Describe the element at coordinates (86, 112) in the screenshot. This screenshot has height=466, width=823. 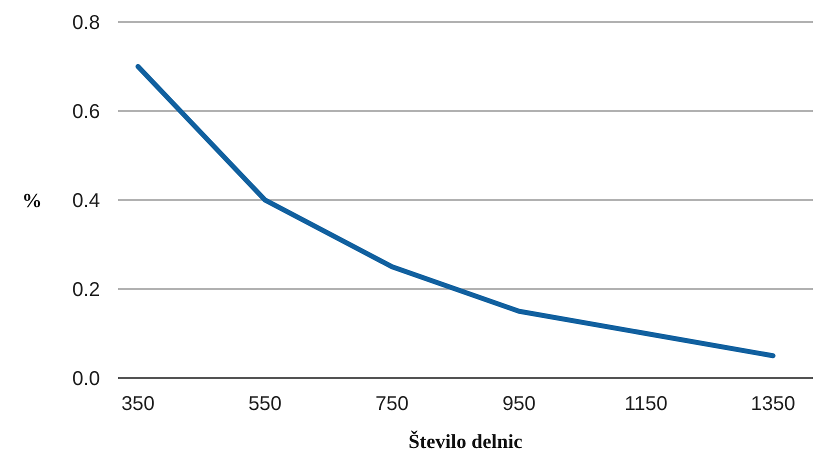
I see `y-tick-label: 0.6` at that location.